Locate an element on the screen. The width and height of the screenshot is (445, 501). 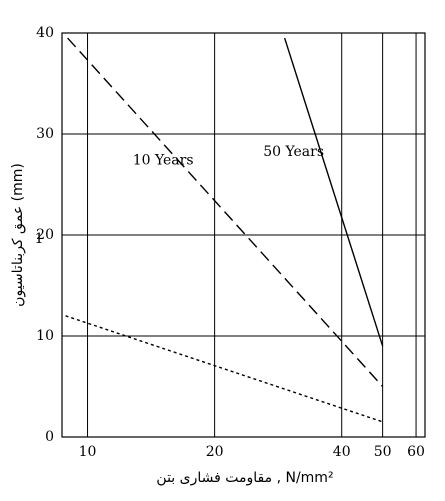
x-axis-label: مقاومت فشاری بتن , N/mm² is located at coordinates (244, 478).